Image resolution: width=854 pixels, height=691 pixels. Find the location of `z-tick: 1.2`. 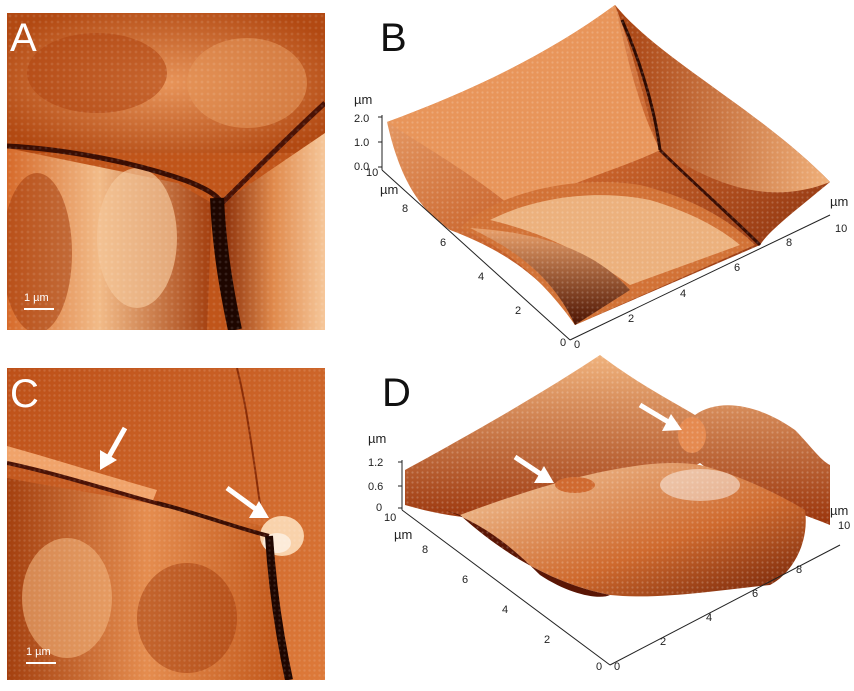

z-tick: 1.2 is located at coordinates (375, 463).